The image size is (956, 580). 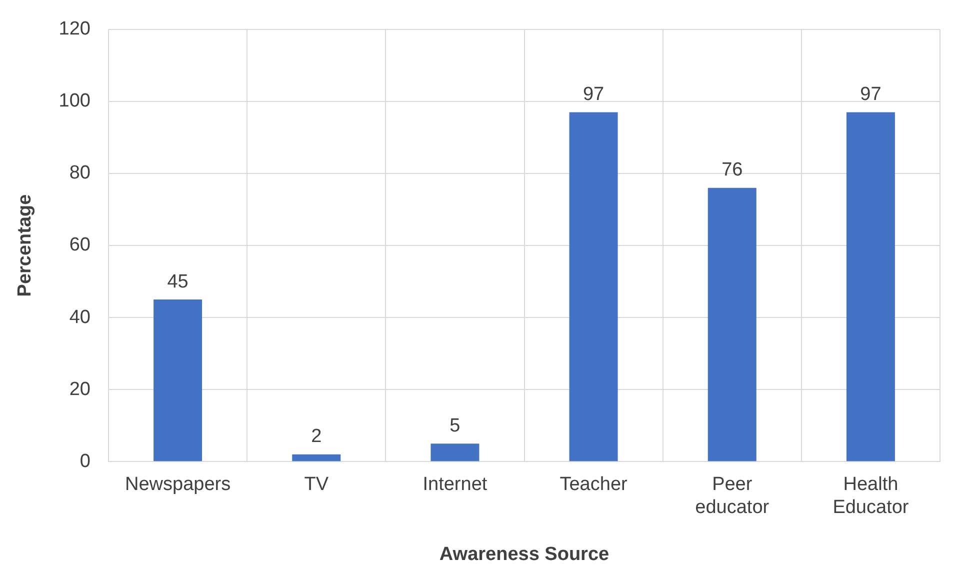 What do you see at coordinates (455, 485) in the screenshot?
I see `x-tick-label: Internet` at bounding box center [455, 485].